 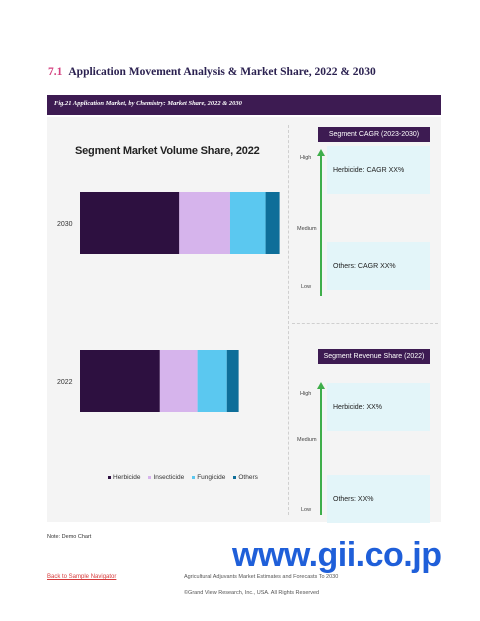 What do you see at coordinates (169, 477) in the screenshot?
I see `legend-label-insecticide: Insecticide` at bounding box center [169, 477].